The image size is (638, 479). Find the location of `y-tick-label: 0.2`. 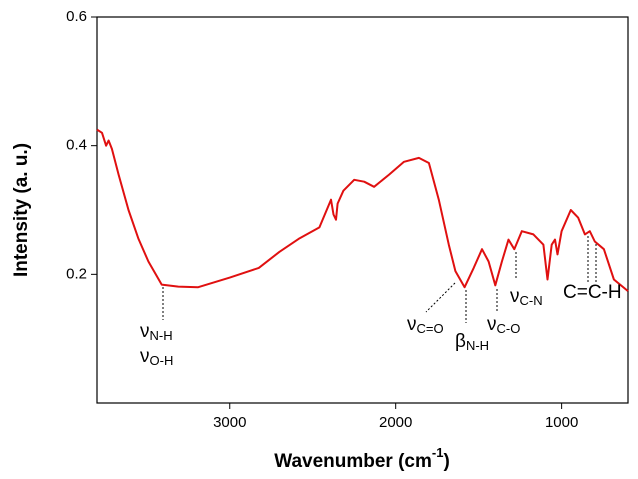

y-tick-label: 0.2 is located at coordinates (76, 273).